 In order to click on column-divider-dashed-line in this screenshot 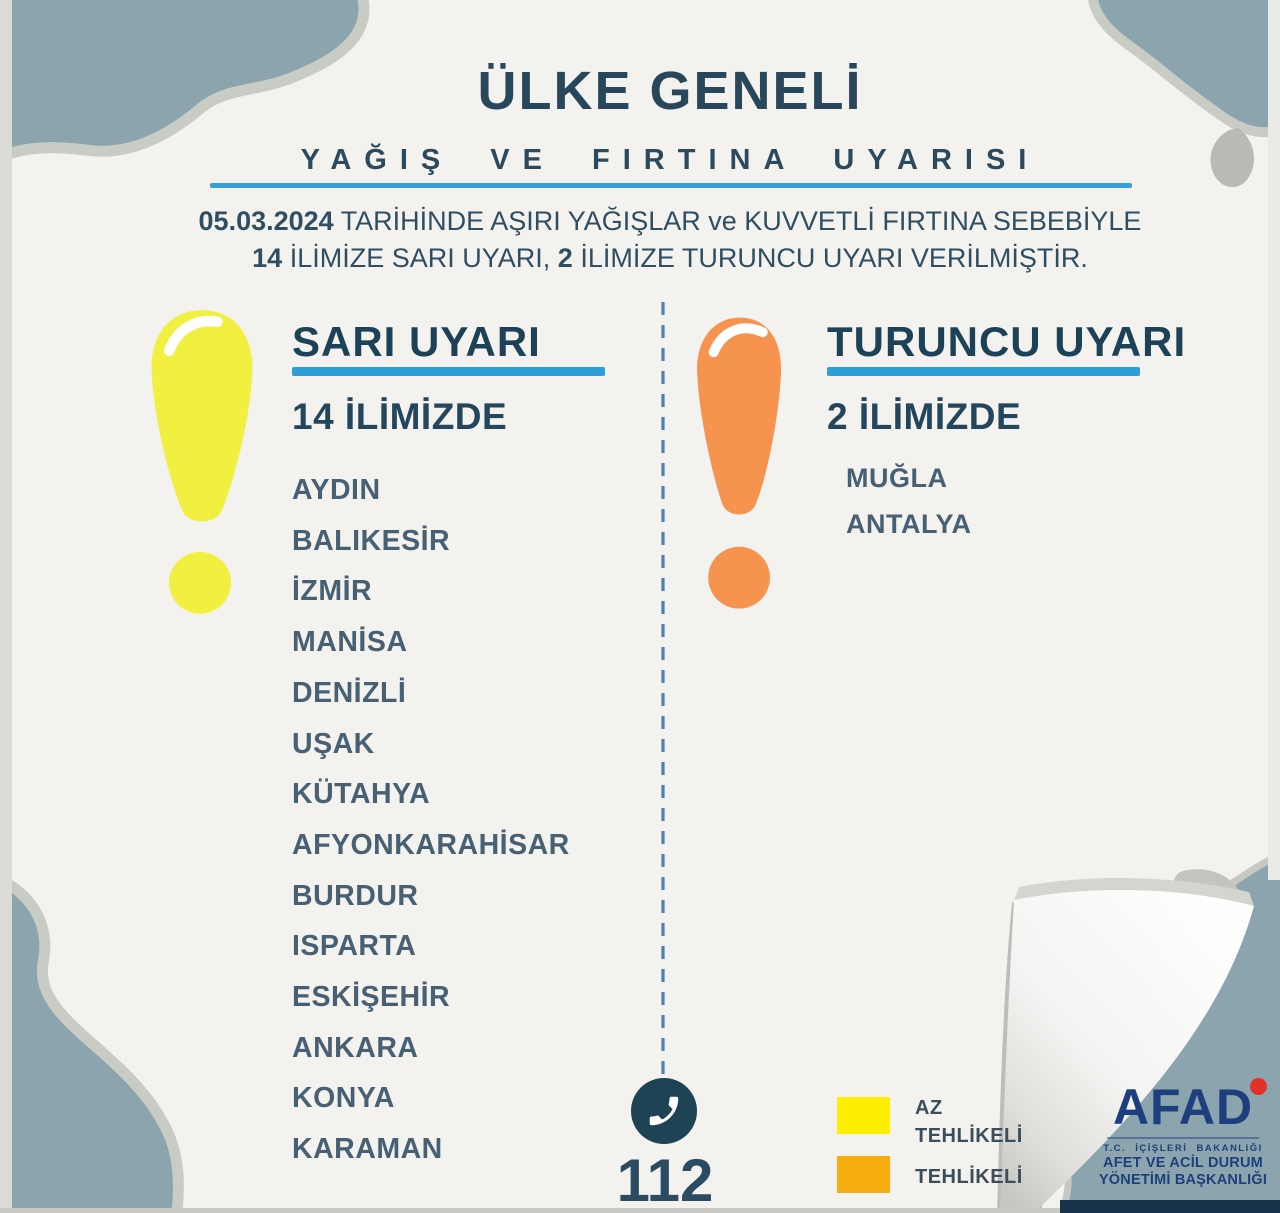, I will do `click(663, 693)`.